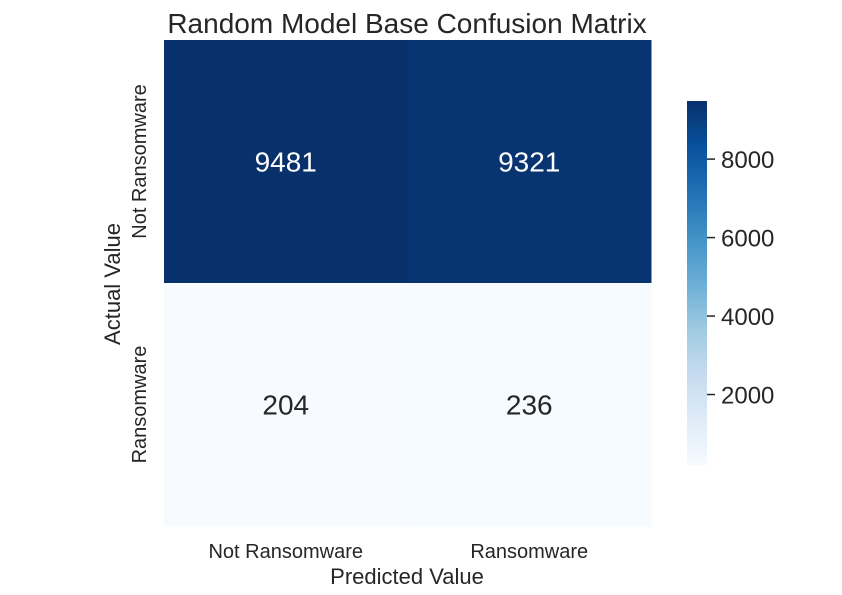 Image resolution: width=842 pixels, height=595 pixels. What do you see at coordinates (740, 278) in the screenshot?
I see `colorbar-ticks: 2000 4000 6000 8000` at bounding box center [740, 278].